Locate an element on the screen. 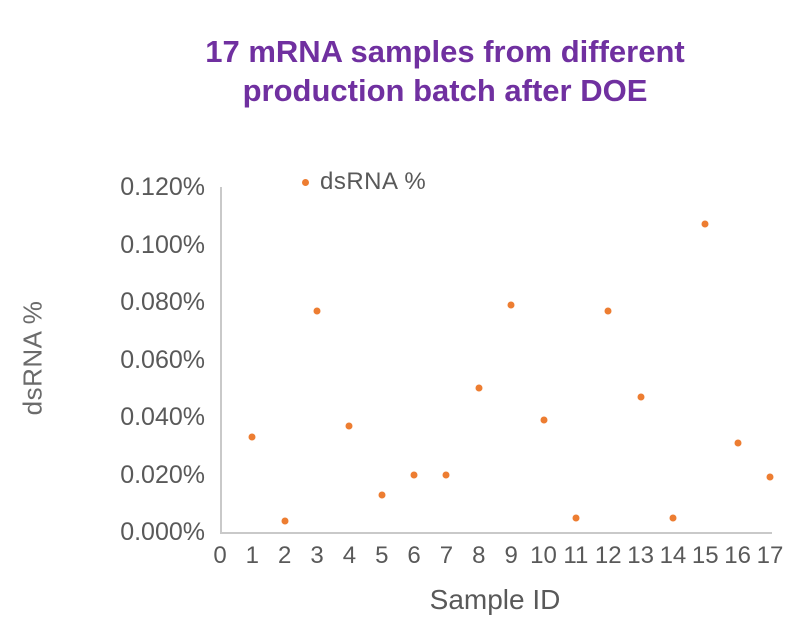 This screenshot has height=642, width=797. x-axis-tick-label: 4 is located at coordinates (349, 555).